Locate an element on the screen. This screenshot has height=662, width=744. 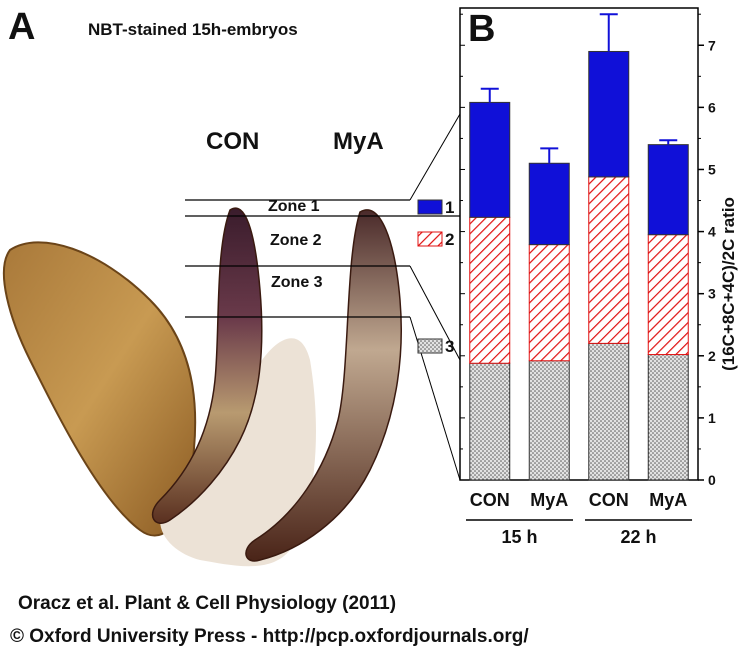
y-tick-label: 7 is located at coordinates (712, 45).